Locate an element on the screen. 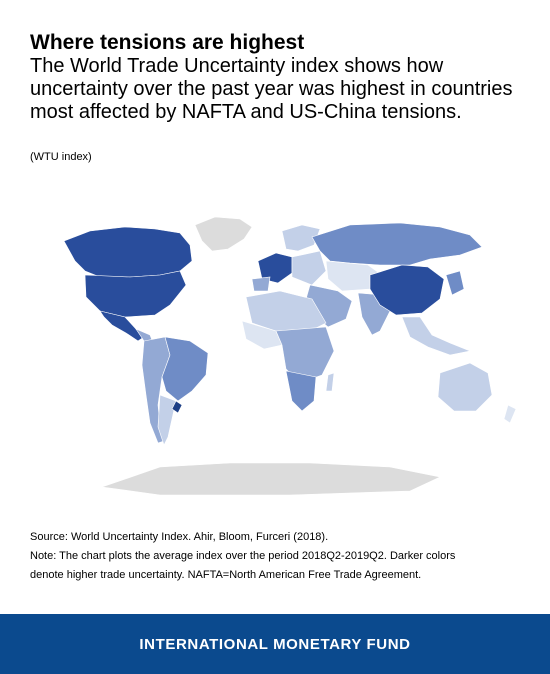  region-southern-africa is located at coordinates (301, 391).